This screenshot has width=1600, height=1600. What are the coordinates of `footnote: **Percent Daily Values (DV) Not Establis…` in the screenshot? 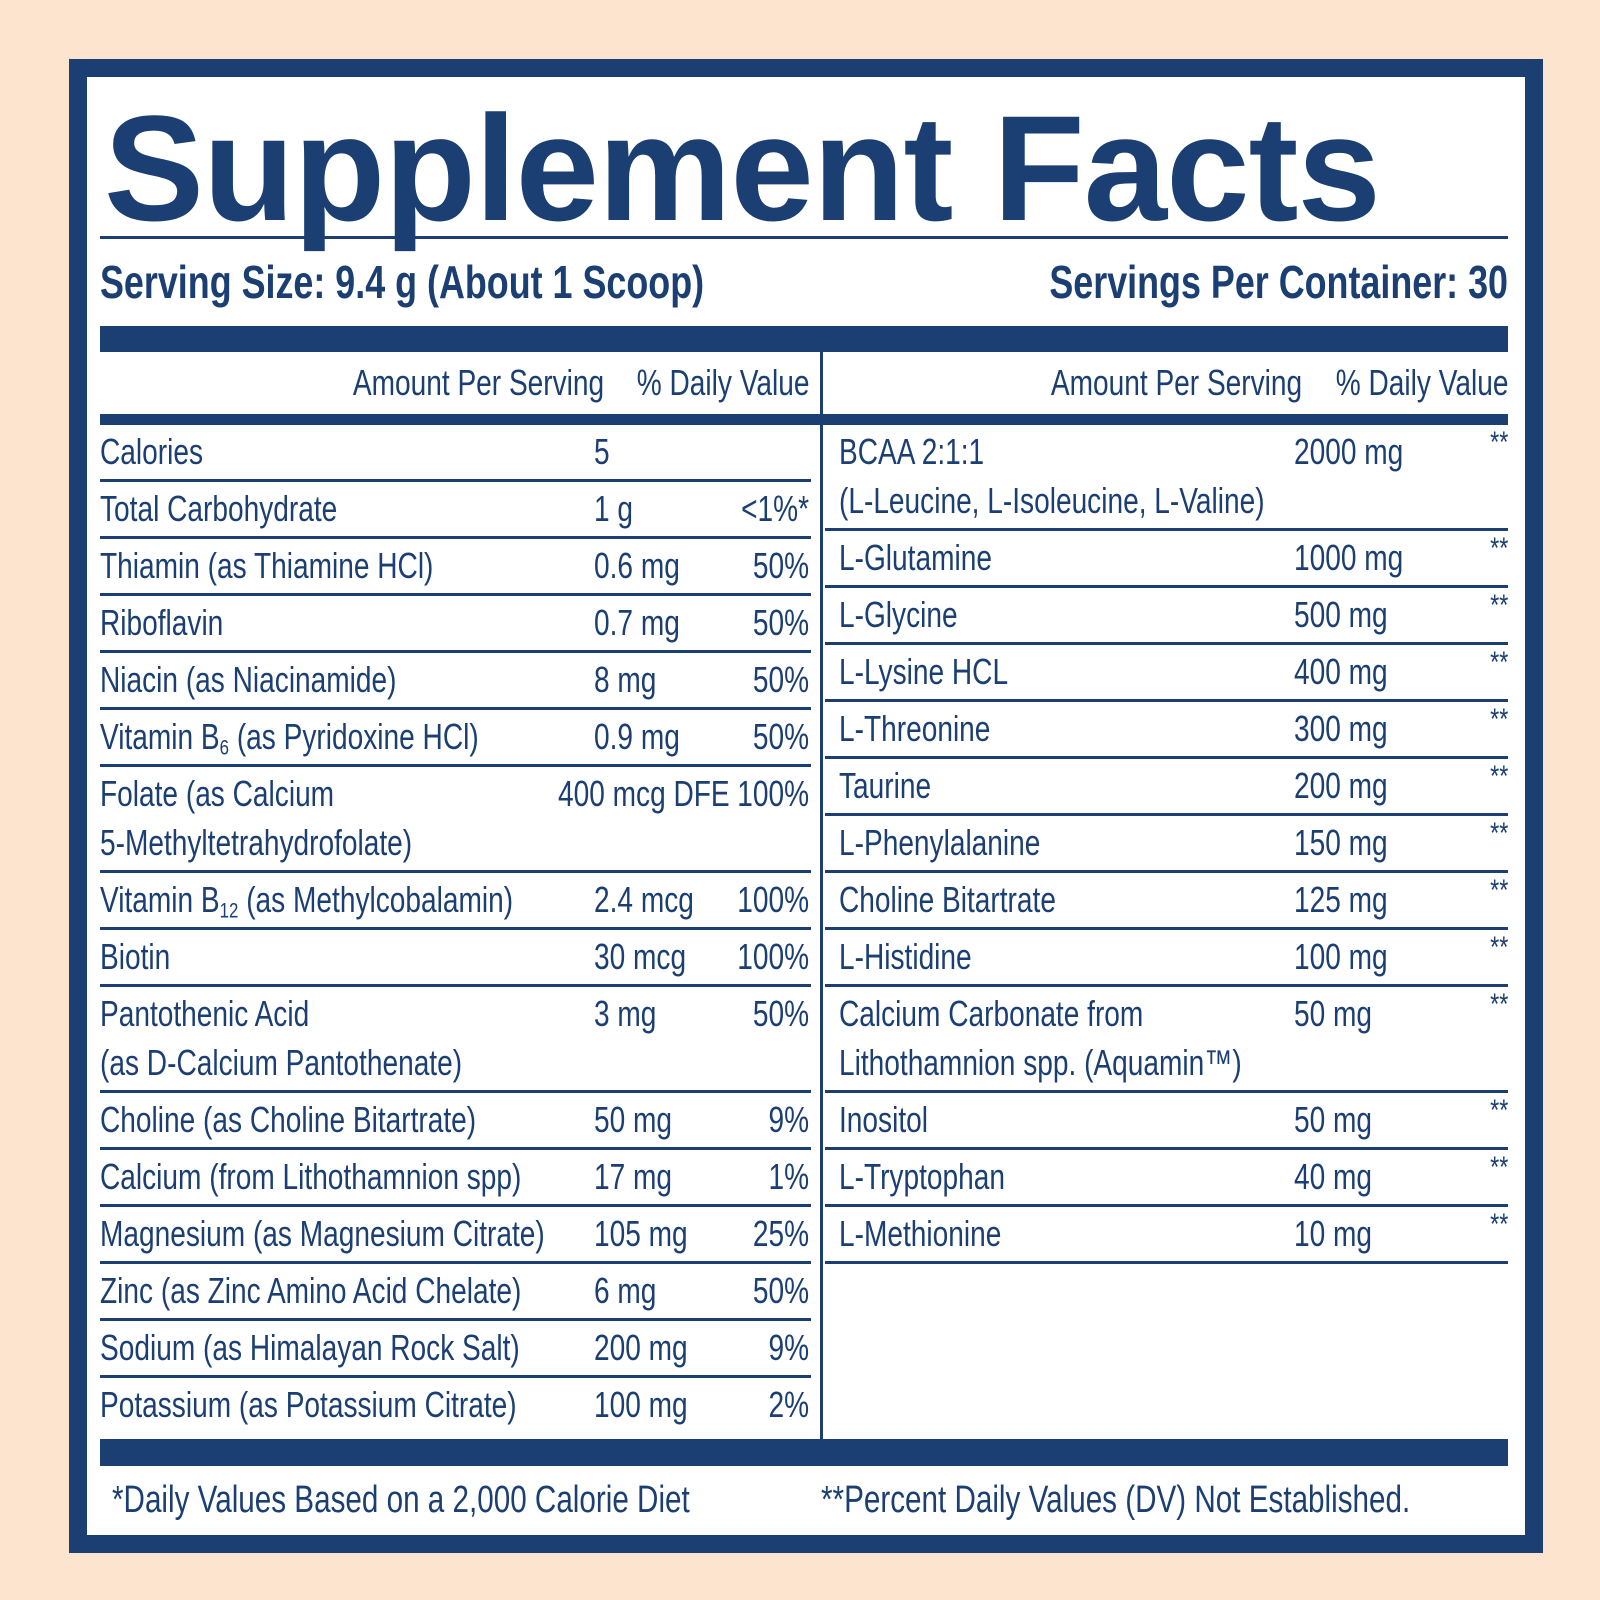 It's located at (1116, 1500).